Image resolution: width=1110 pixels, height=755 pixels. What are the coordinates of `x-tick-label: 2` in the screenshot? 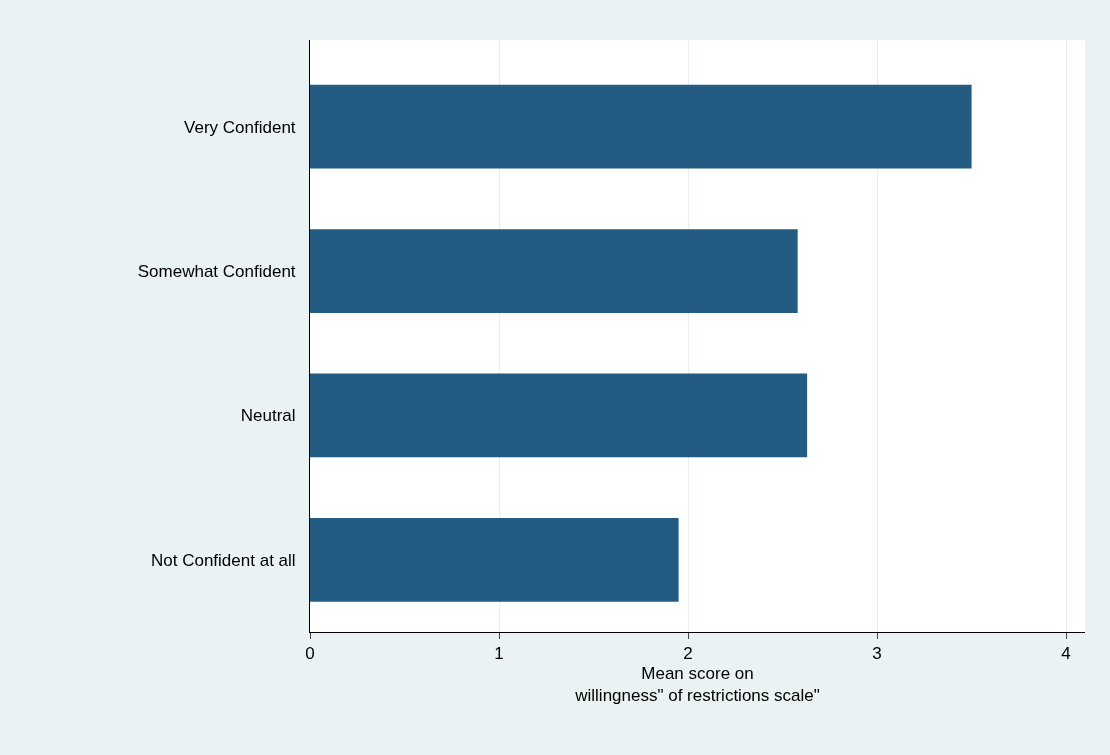 It's located at (688, 654).